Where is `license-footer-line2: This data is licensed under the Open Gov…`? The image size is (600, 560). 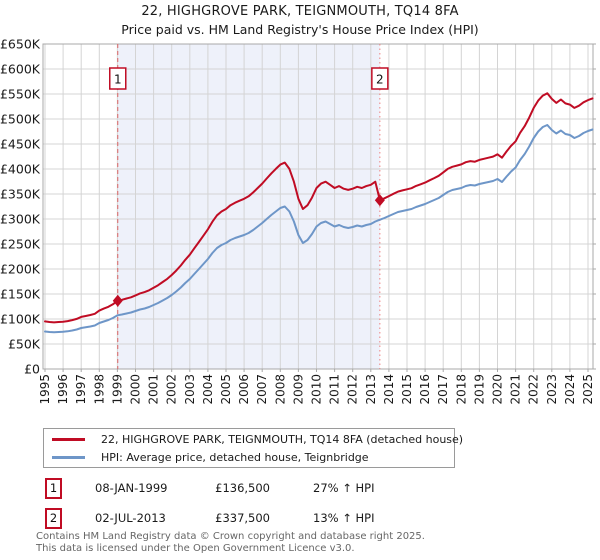
license-footer-line2: This data is licensed under the Open Gov… is located at coordinates (195, 548).